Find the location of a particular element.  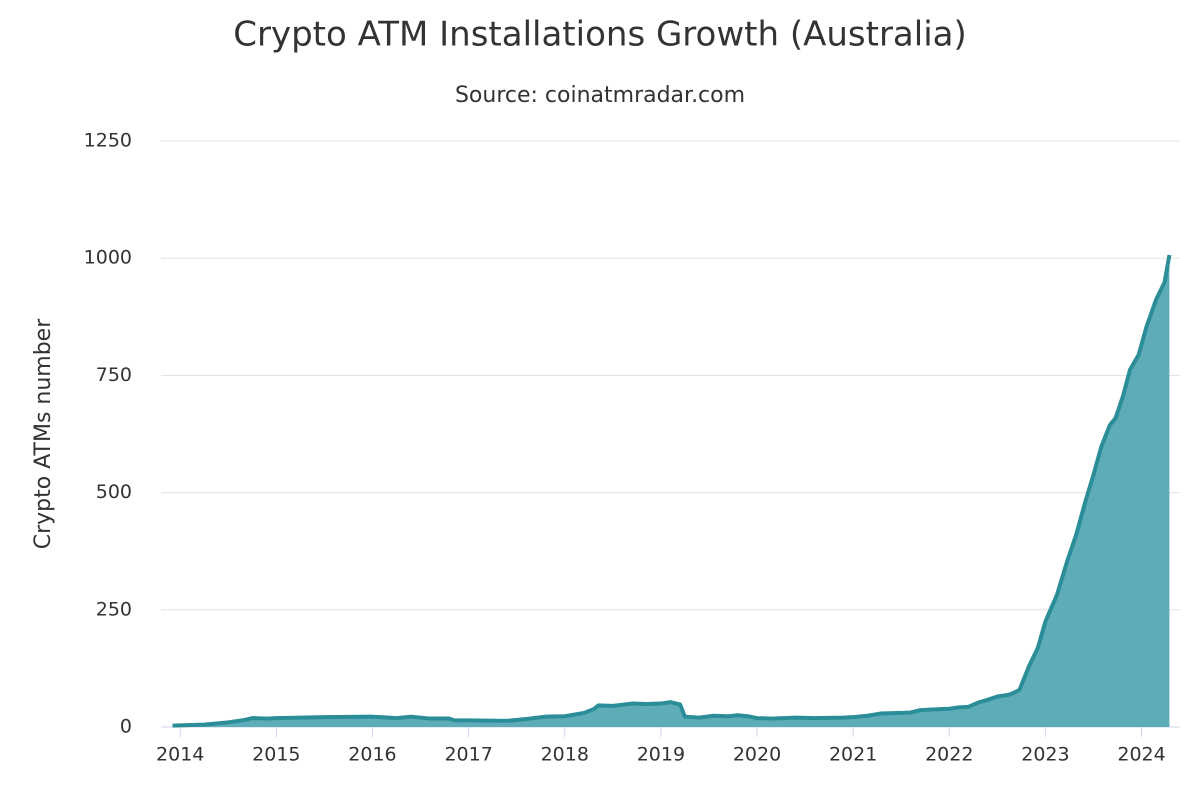

y-axis-label: Crypto ATMs number is located at coordinates (43, 434).